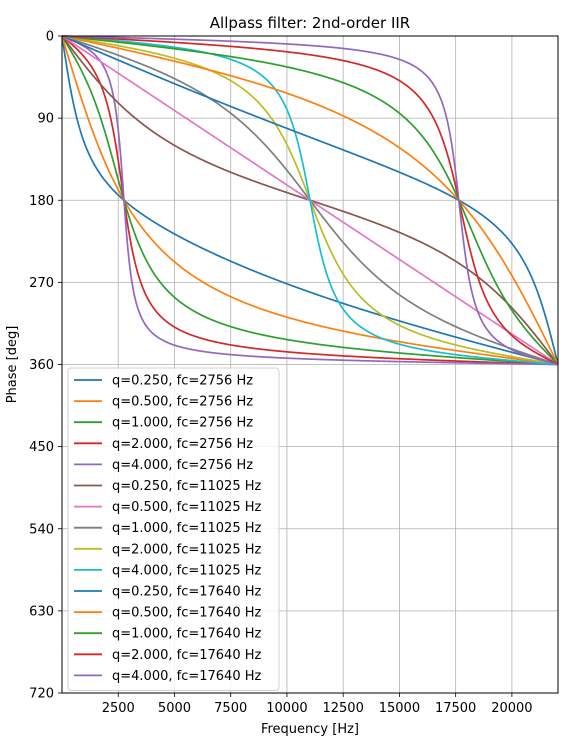 This screenshot has height=742, width=567. Describe the element at coordinates (41, 365) in the screenshot. I see `y-tick-label: 360` at that location.